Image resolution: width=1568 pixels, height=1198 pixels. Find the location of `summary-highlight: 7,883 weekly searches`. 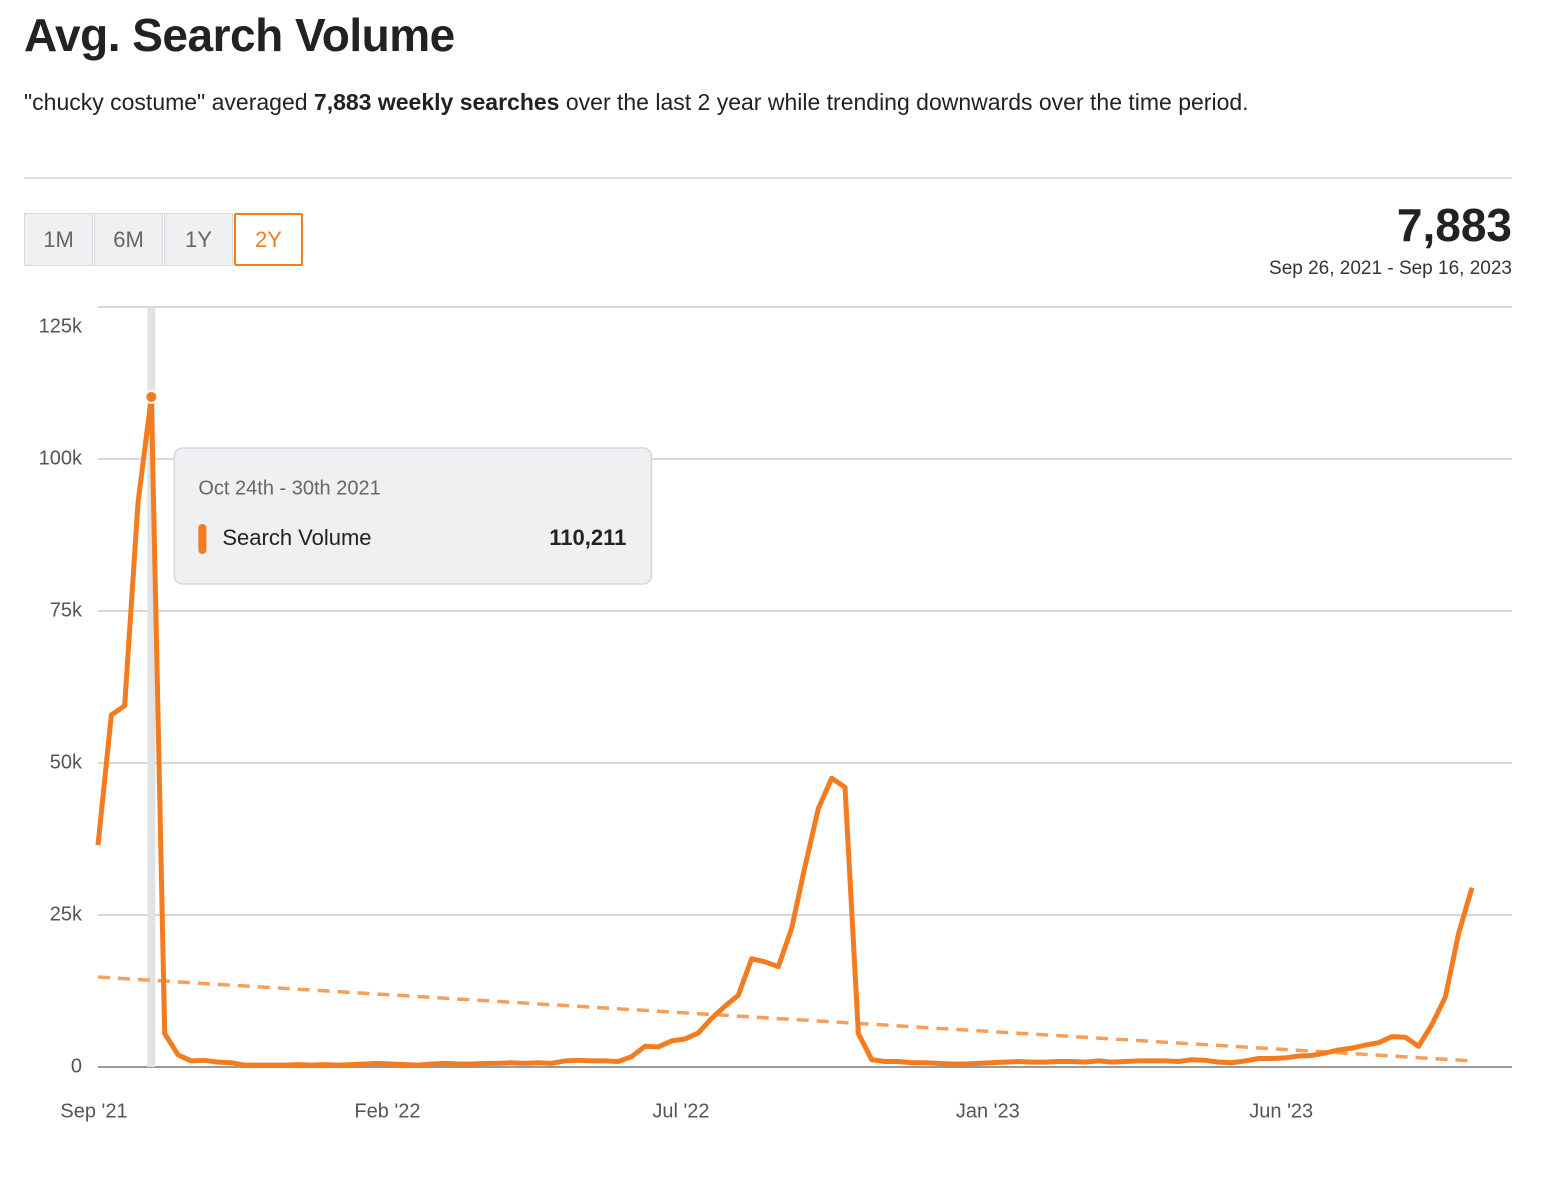

summary-highlight: 7,883 weekly searches is located at coordinates (436, 102).